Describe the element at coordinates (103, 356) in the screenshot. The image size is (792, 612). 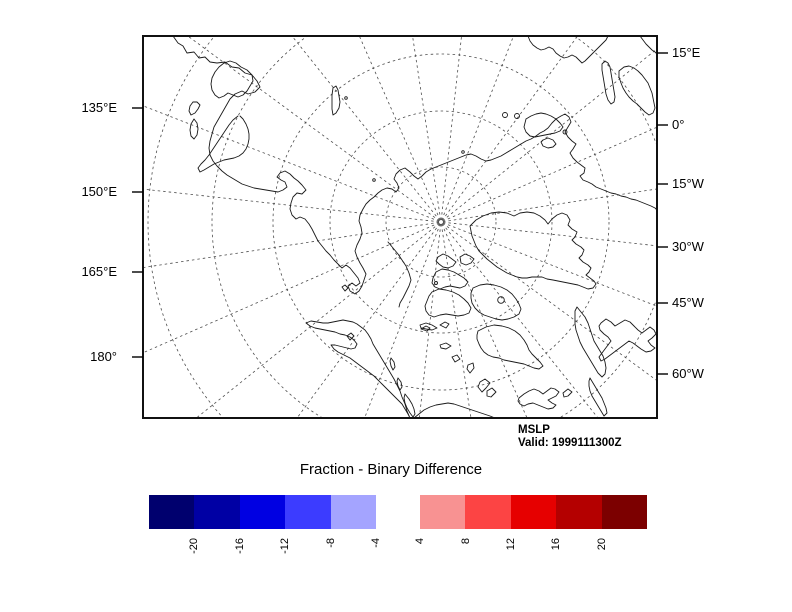
I see `longitude-label-left: 180°` at that location.